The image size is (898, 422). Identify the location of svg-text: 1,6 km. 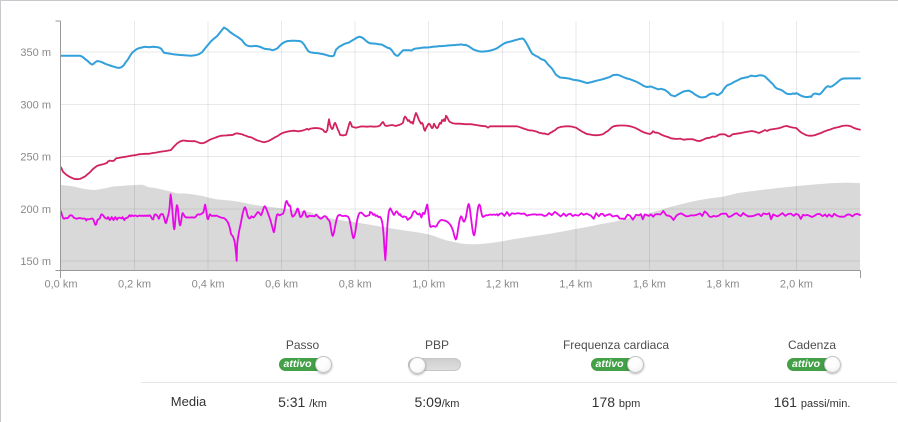
(649, 285).